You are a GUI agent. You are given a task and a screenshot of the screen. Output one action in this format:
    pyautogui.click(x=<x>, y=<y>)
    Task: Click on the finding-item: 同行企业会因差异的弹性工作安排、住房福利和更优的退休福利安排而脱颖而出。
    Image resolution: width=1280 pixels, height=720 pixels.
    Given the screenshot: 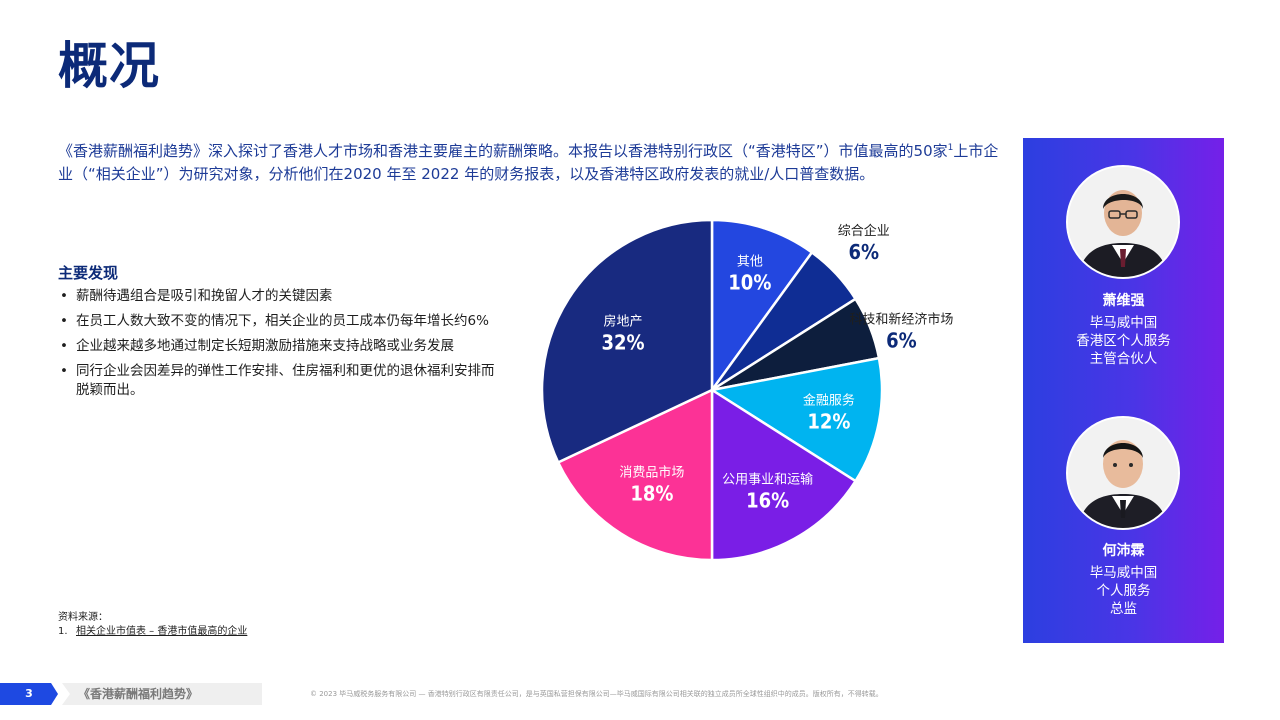 What is the action you would take?
    pyautogui.click(x=278, y=381)
    